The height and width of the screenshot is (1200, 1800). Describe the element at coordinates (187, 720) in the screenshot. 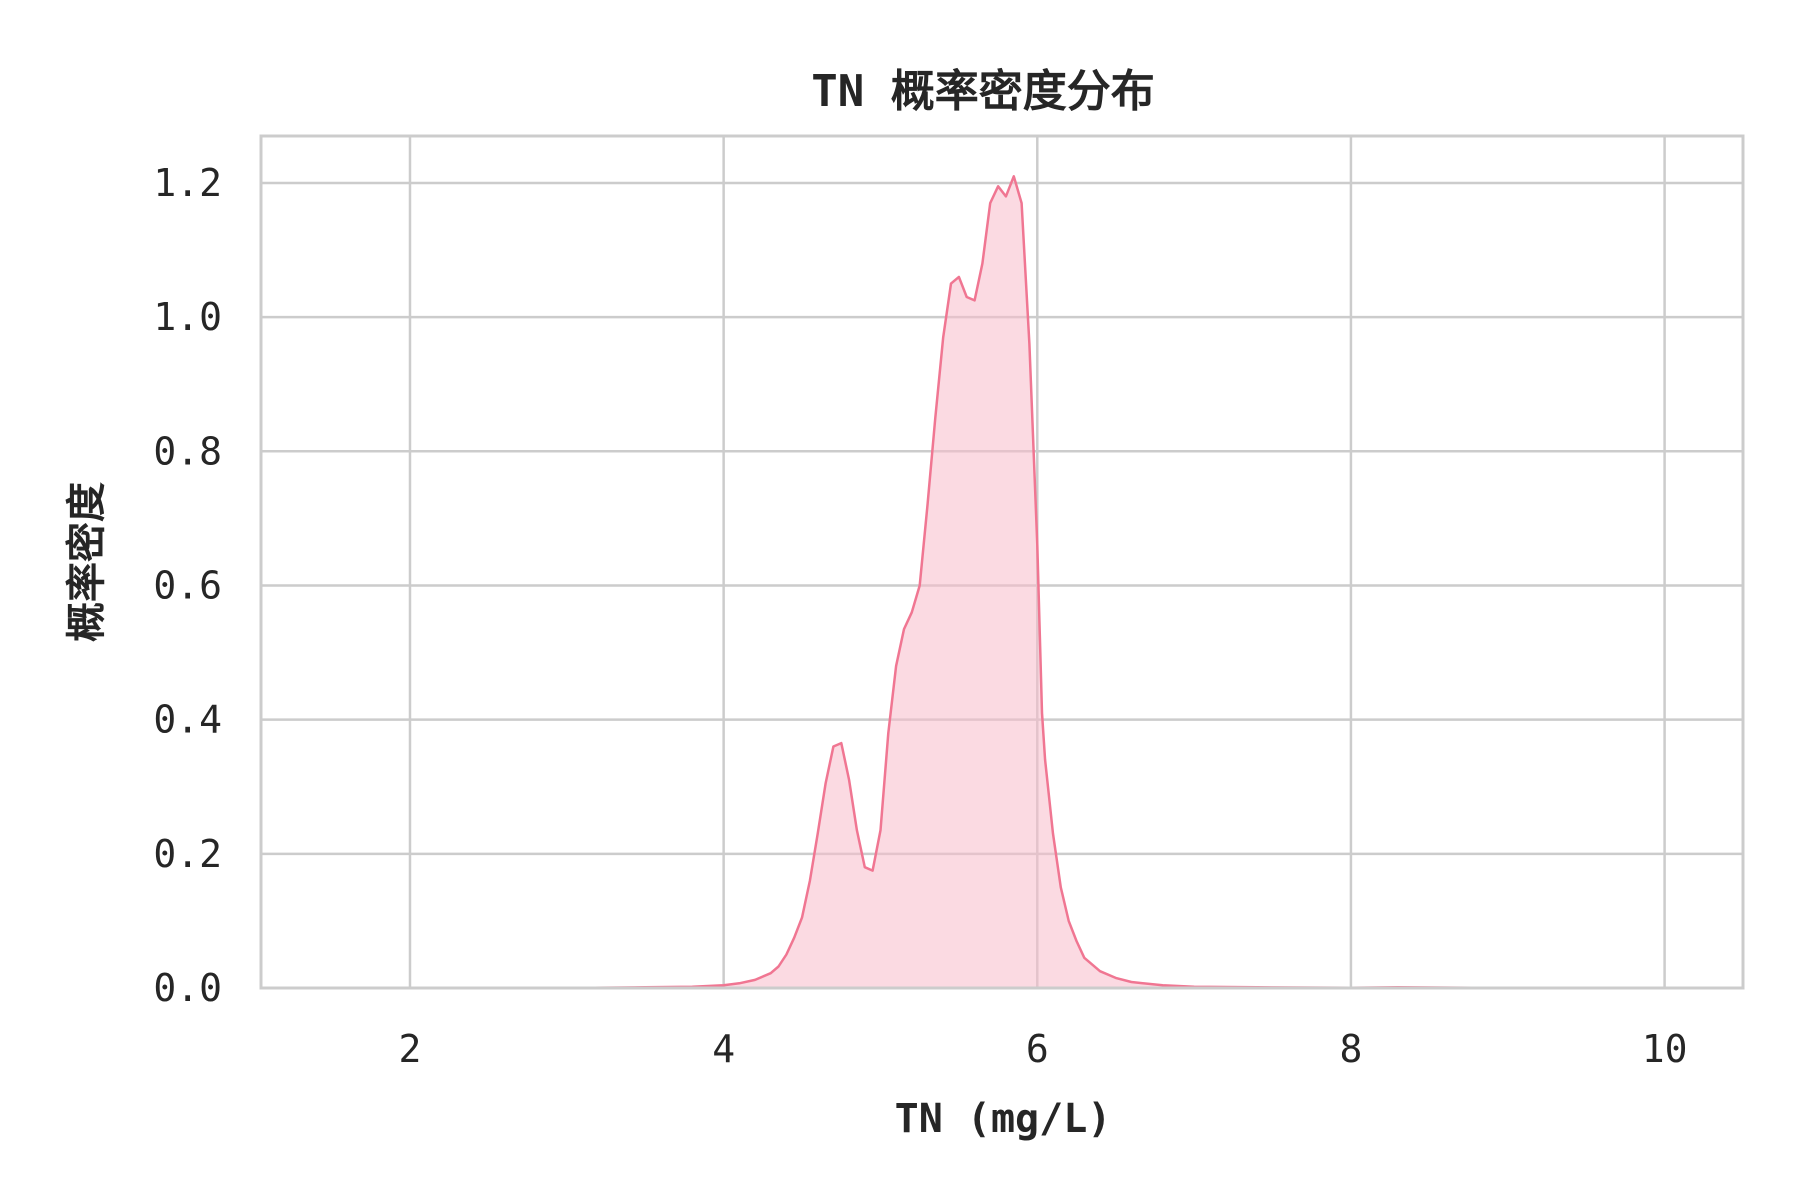

I see `y-tick-label: 0.4` at that location.